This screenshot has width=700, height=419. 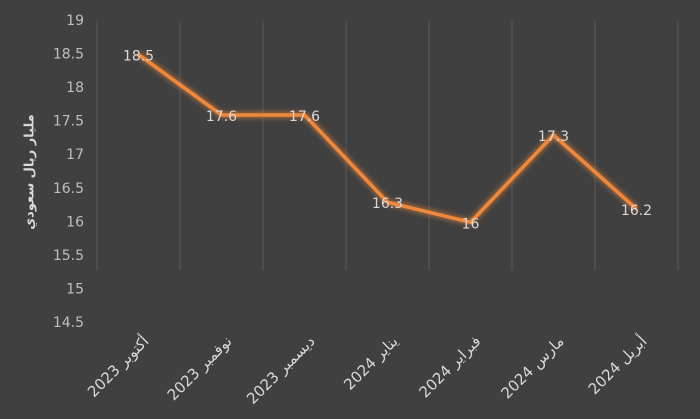 What do you see at coordinates (68, 256) in the screenshot?
I see `y-tick-label: 15.5` at bounding box center [68, 256].